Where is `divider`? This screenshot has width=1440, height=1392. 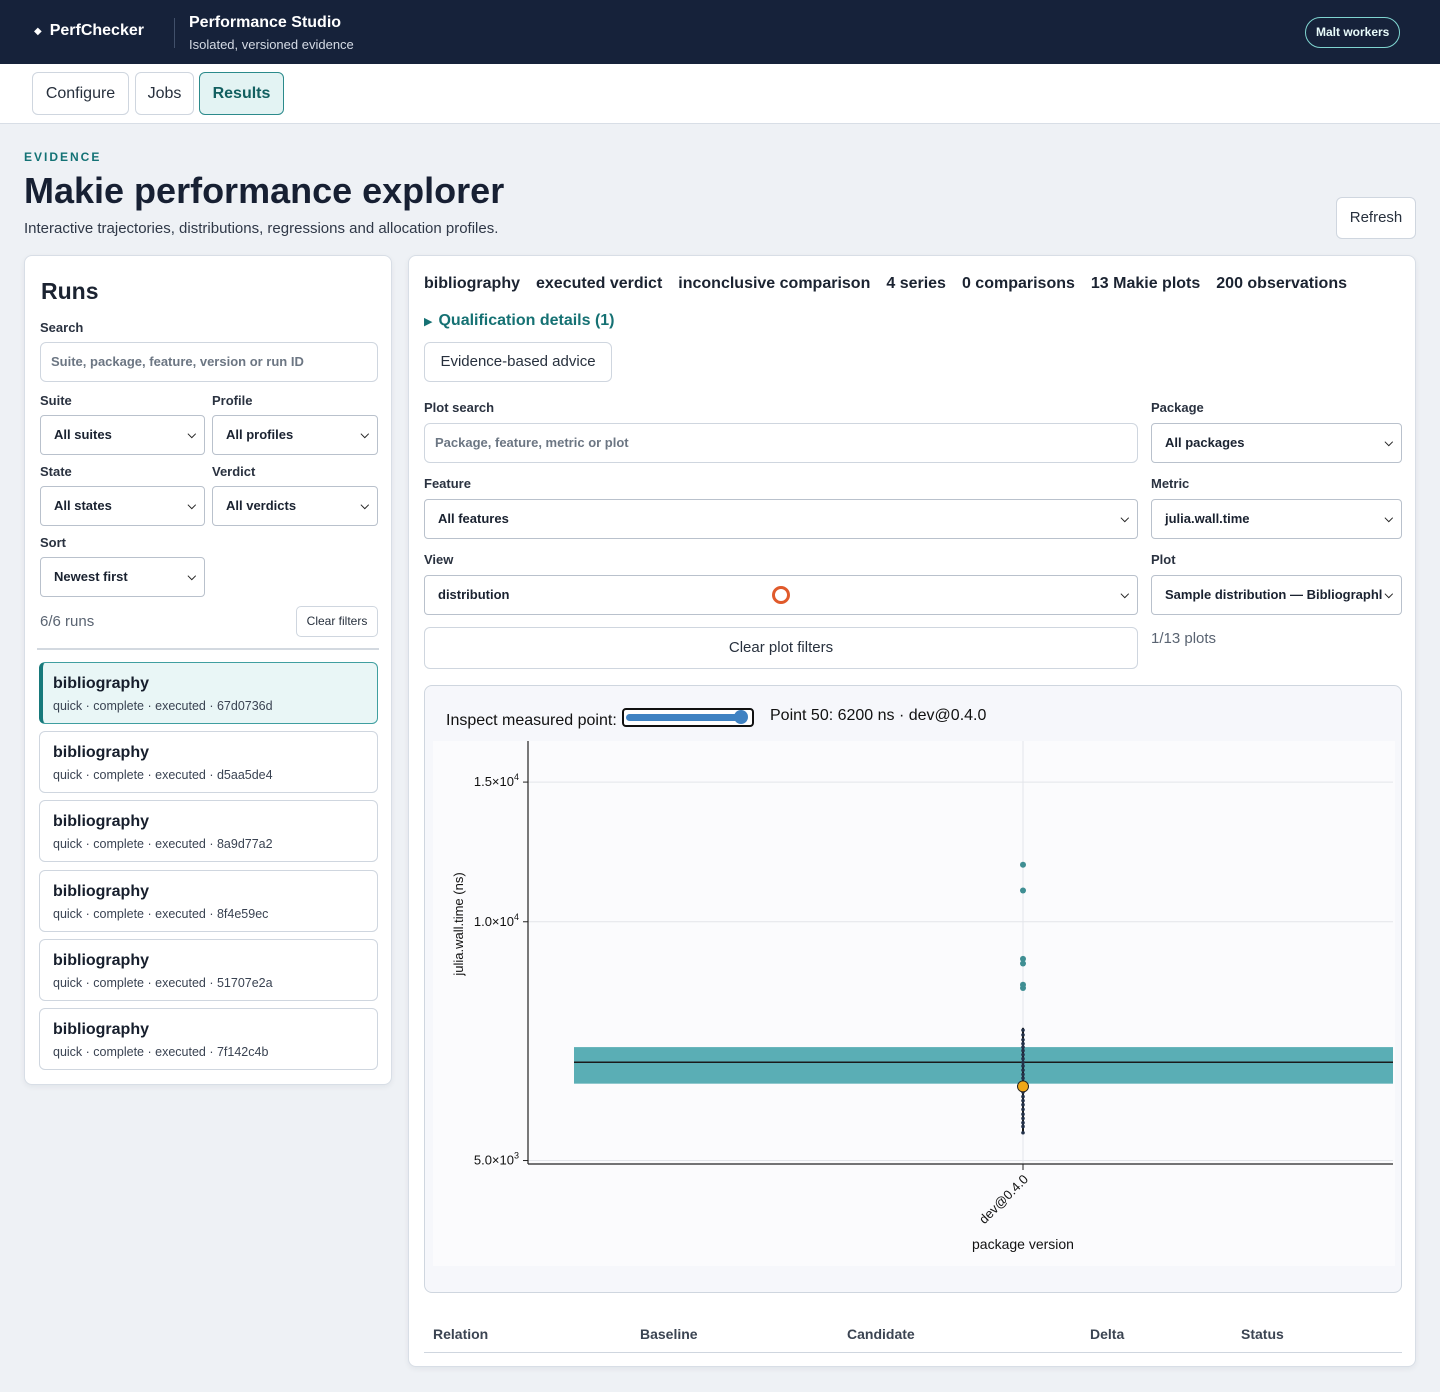
divider is located at coordinates (174, 33).